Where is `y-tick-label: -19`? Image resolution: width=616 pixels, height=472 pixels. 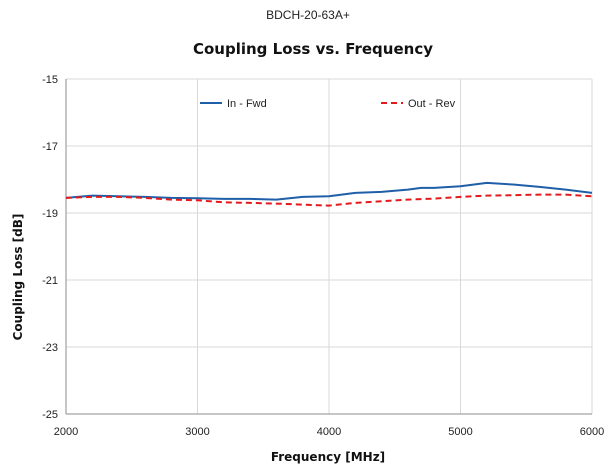 y-tick-label: -19 is located at coordinates (50, 214).